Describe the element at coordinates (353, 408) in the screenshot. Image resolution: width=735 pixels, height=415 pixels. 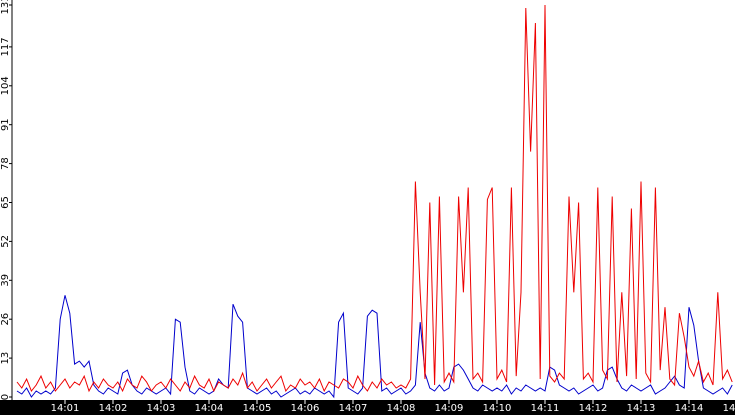
I see `x-tick-label: 14:07` at that location.